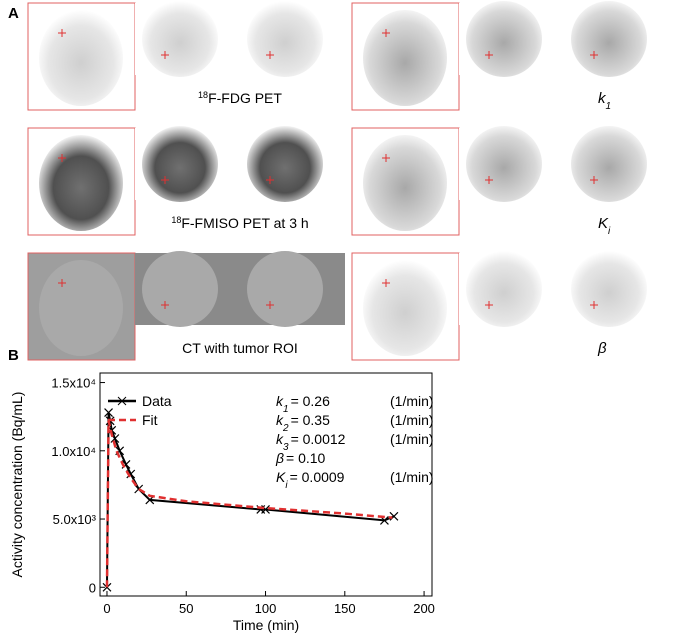  I want to click on x-tick-label: 200, so click(424, 608).